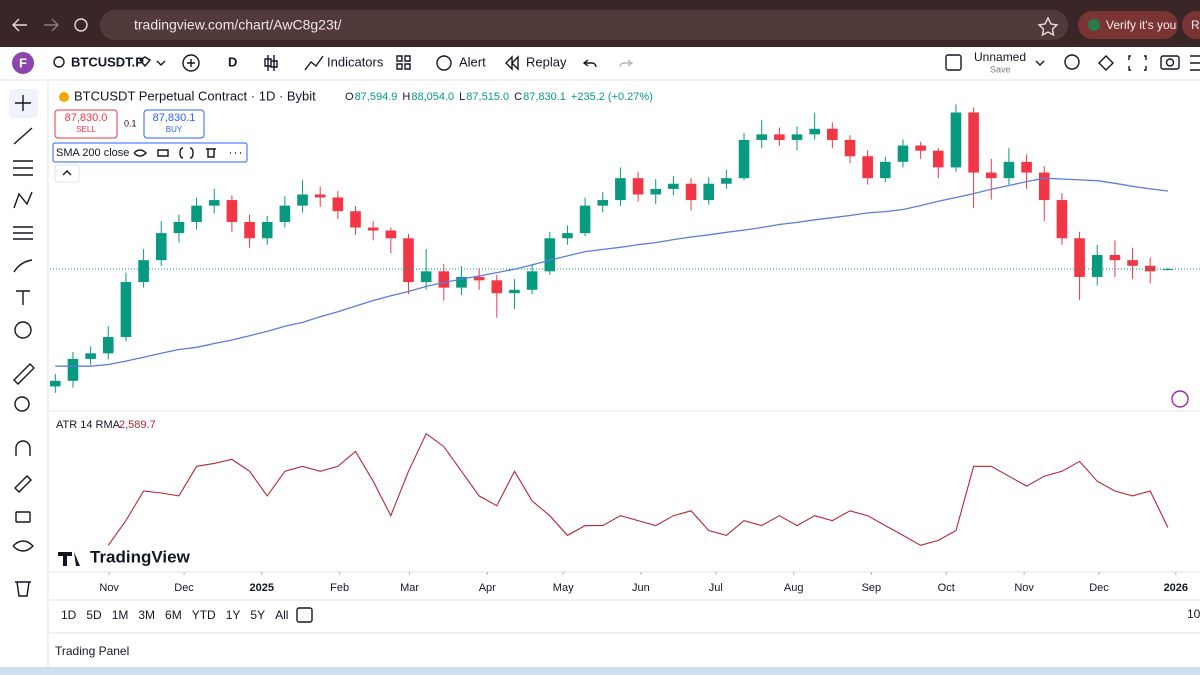  What do you see at coordinates (23, 266) in the screenshot?
I see `brush-tool` at bounding box center [23, 266].